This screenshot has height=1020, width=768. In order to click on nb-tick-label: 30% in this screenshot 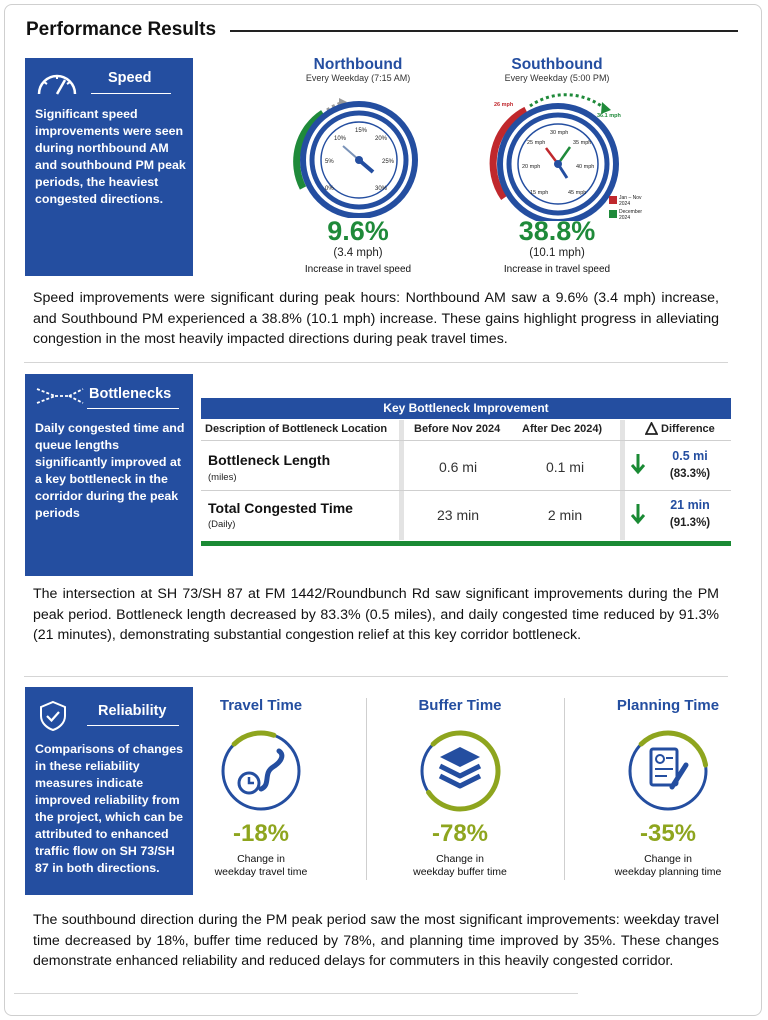, I will do `click(381, 189)`.